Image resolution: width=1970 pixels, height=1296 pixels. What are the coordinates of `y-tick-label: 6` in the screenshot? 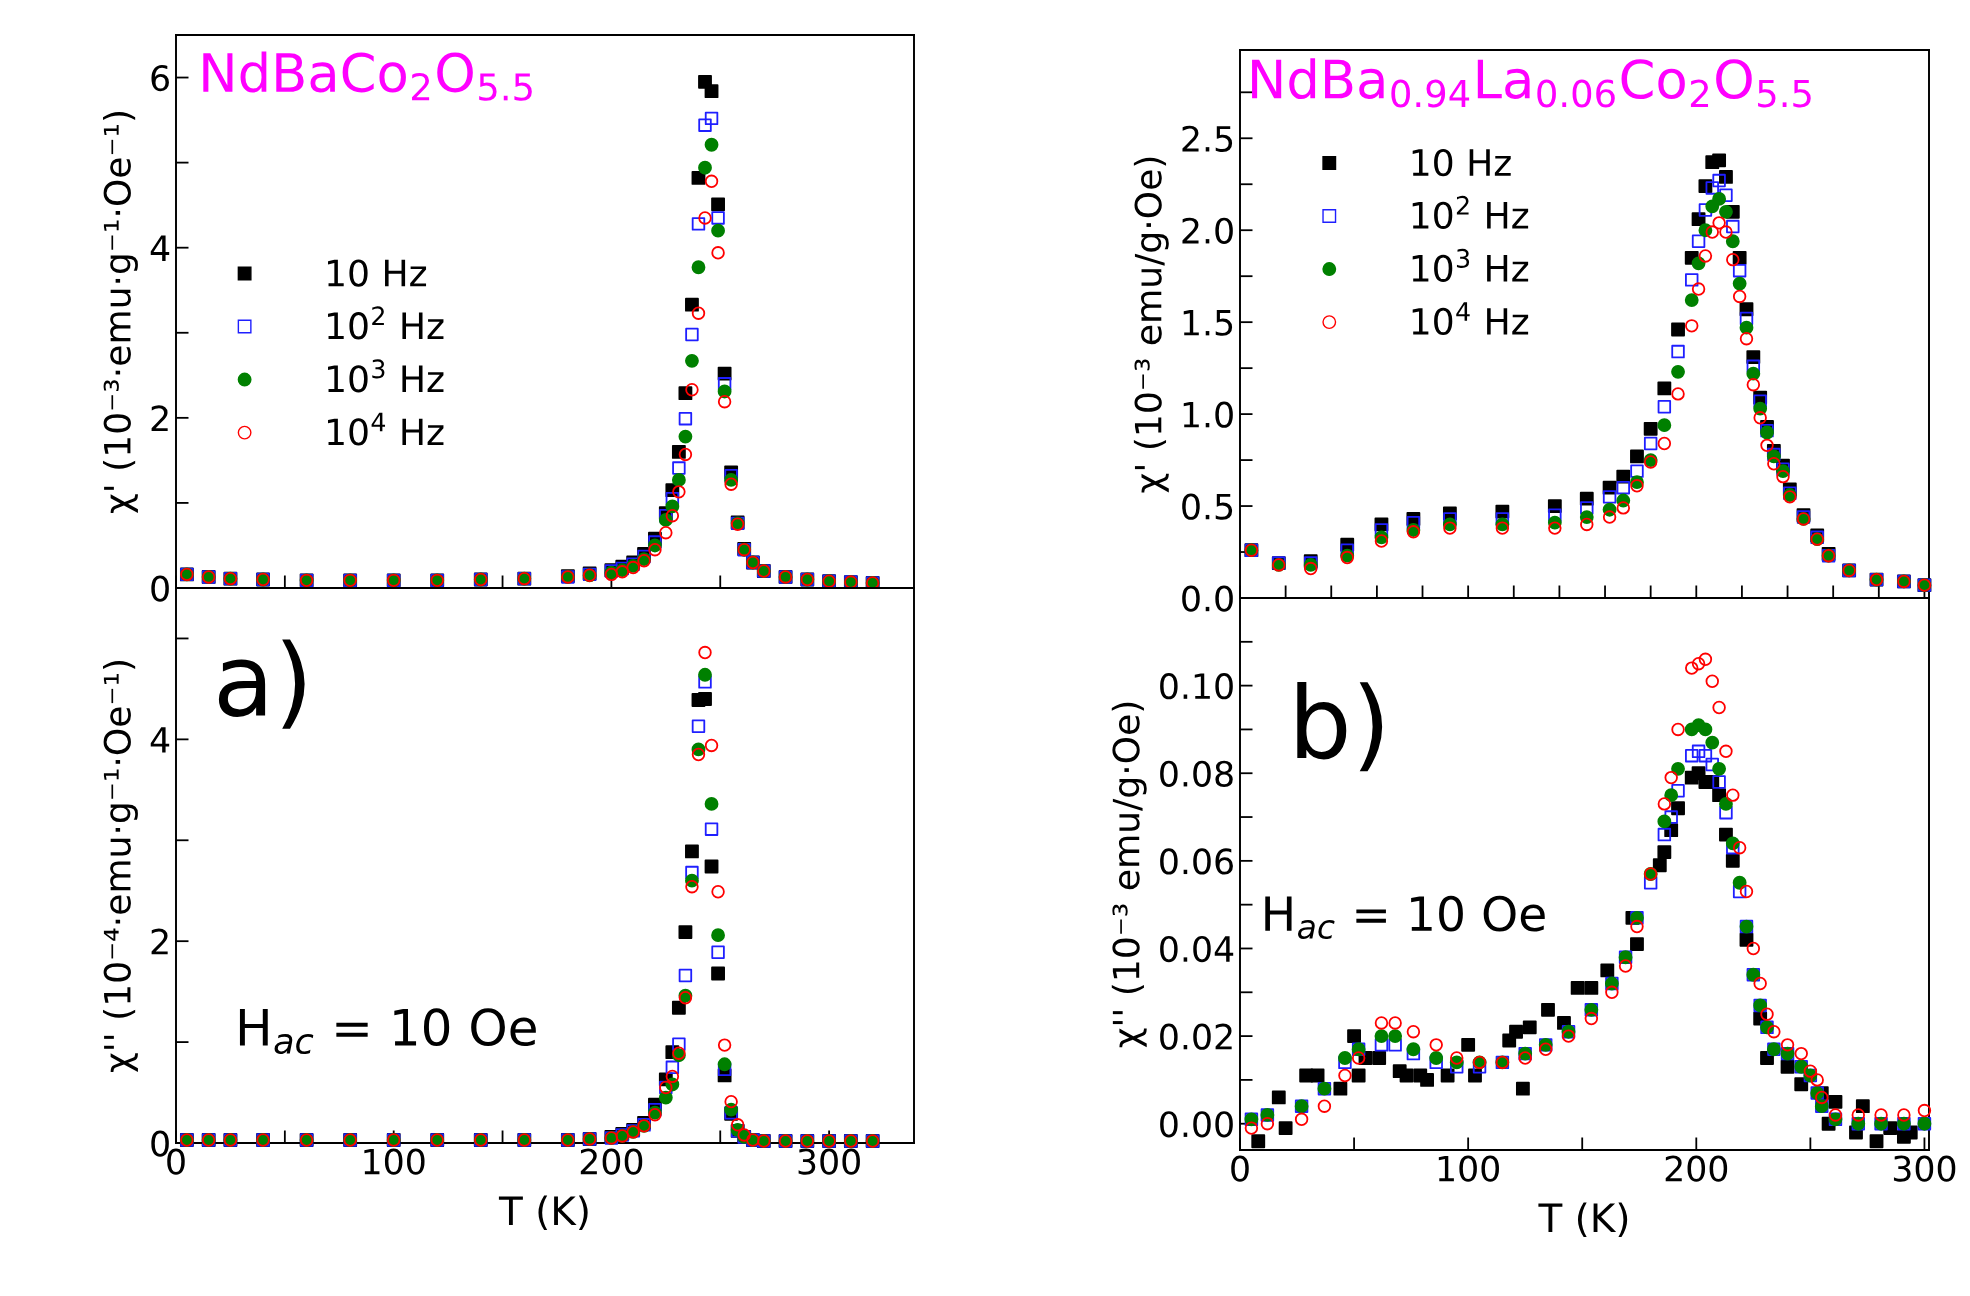 It's located at (160, 78).